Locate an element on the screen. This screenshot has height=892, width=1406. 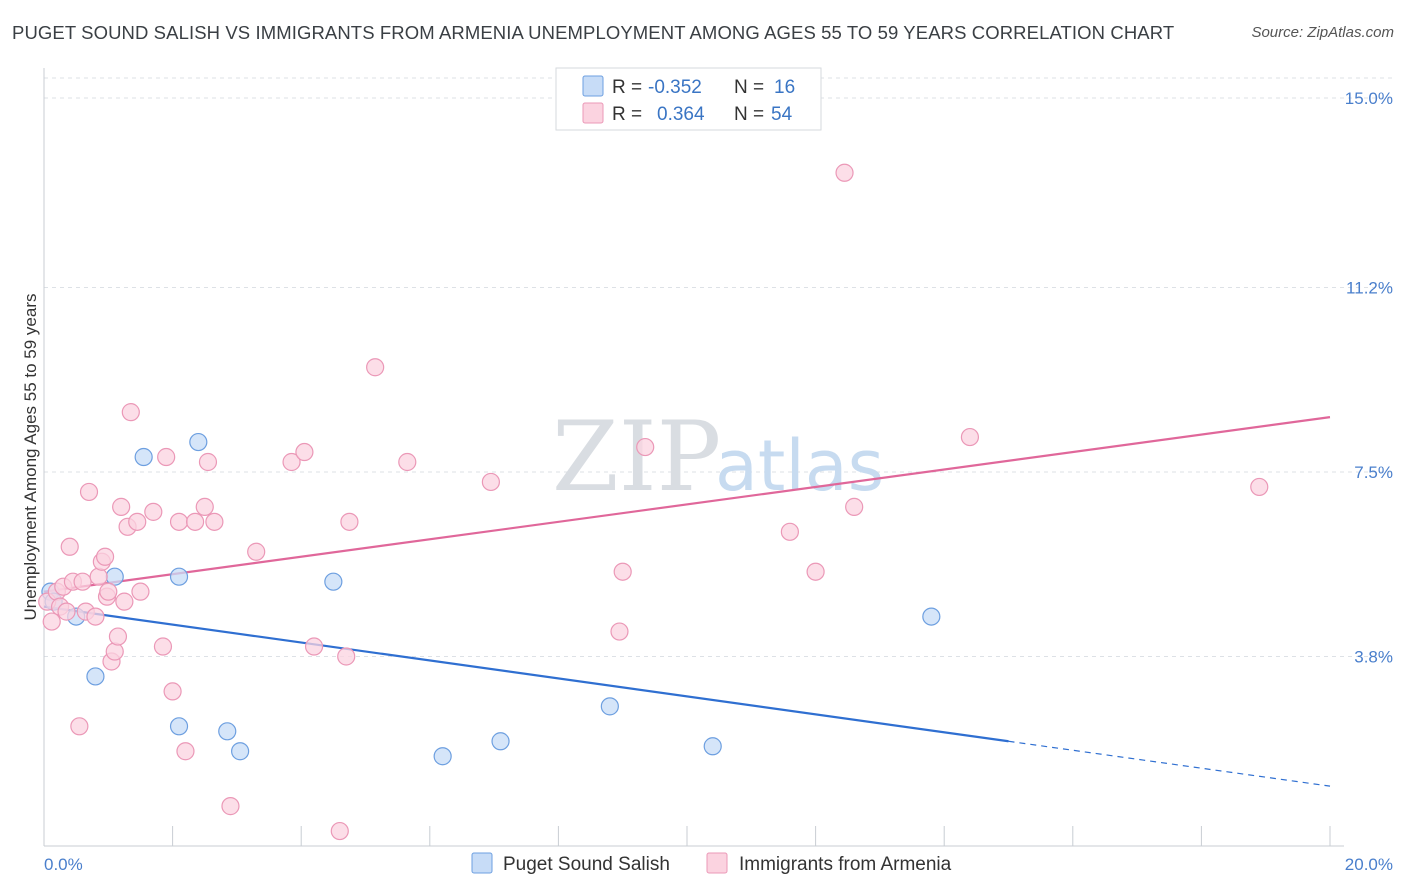
watermark-zip: ZIP is located at coordinates (636, 457).